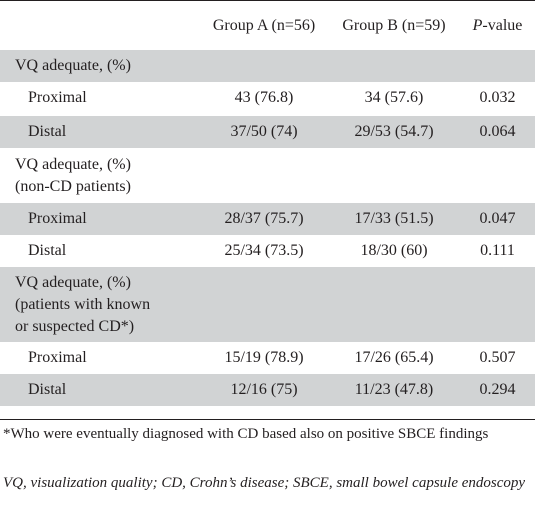 Image resolution: width=535 pixels, height=514 pixels. Describe the element at coordinates (73, 186) in the screenshot. I see `section-title-line: (non-CD patients)` at that location.